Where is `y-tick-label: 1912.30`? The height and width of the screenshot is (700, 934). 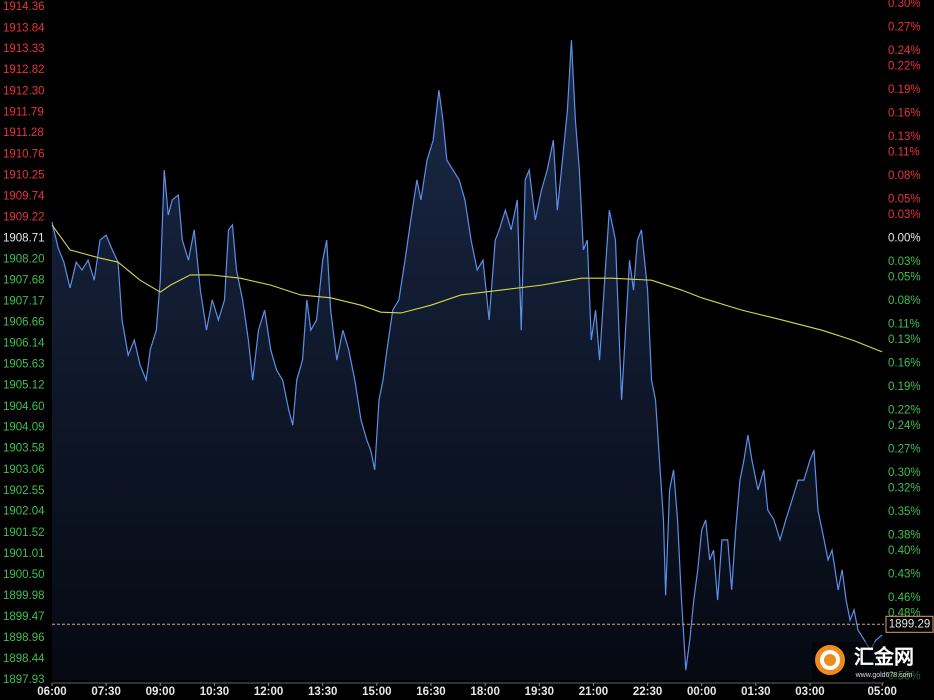 y-tick-label: 1912.30 is located at coordinates (24, 91).